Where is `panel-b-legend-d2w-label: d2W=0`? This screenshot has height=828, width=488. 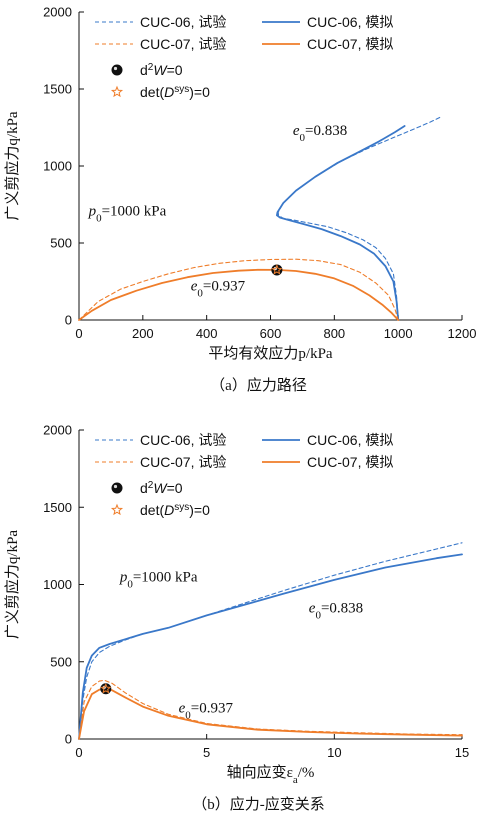
panel-b-legend-d2w-label: d2W=0 is located at coordinates (161, 488).